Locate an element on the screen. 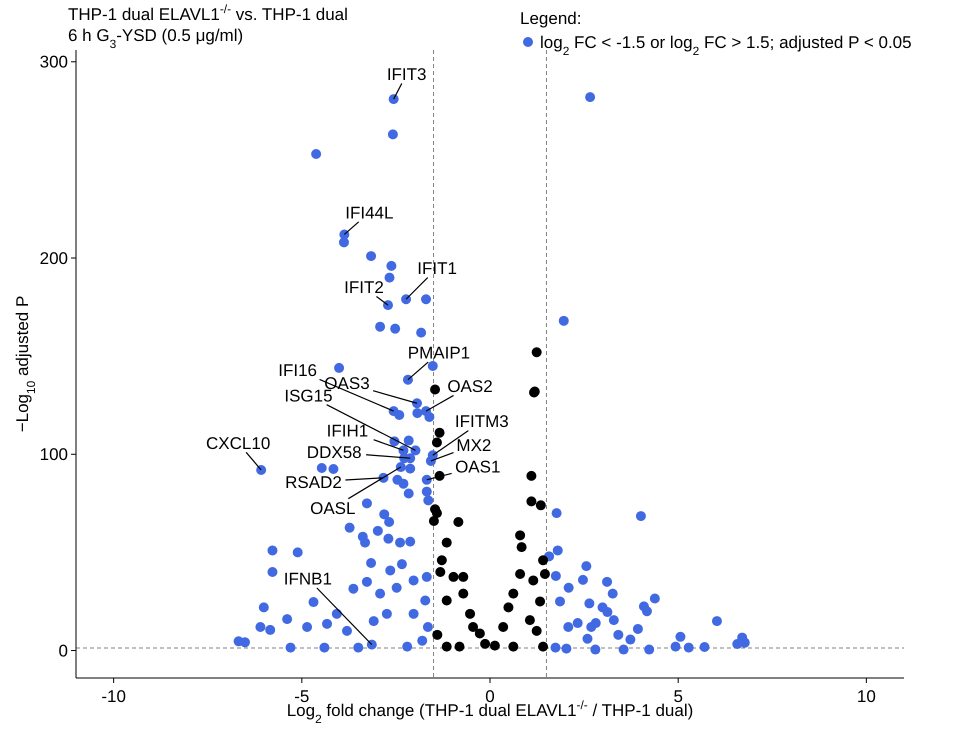 This screenshot has height=729, width=974. x-tick-label: 10 is located at coordinates (866, 696).